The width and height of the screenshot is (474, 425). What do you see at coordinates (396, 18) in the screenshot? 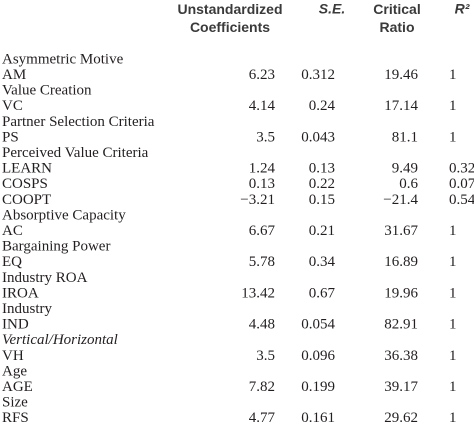
I see `column-header: Critical Ratio` at bounding box center [396, 18].